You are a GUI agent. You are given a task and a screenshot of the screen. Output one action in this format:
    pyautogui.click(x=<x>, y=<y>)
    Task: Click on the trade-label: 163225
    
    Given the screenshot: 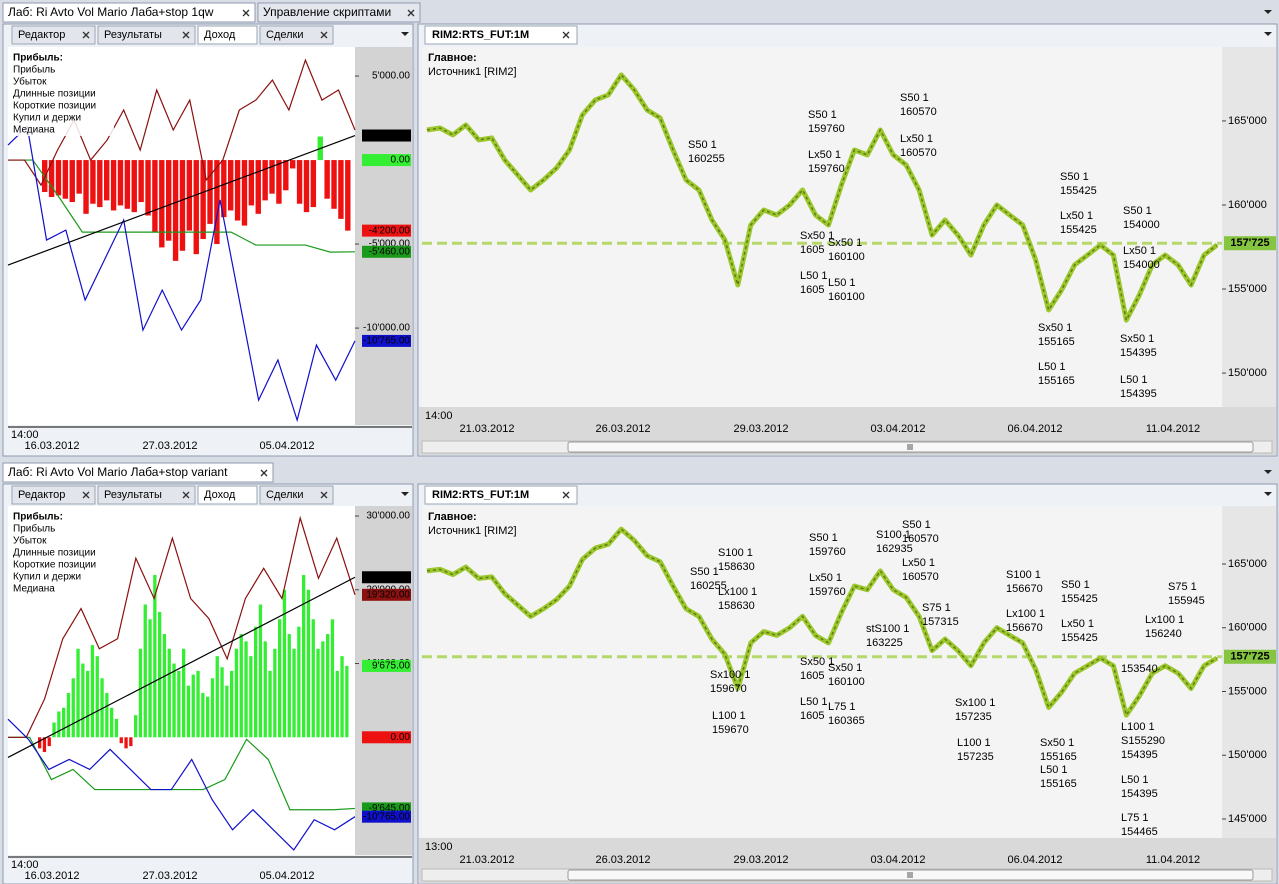 What is the action you would take?
    pyautogui.click(x=884, y=643)
    